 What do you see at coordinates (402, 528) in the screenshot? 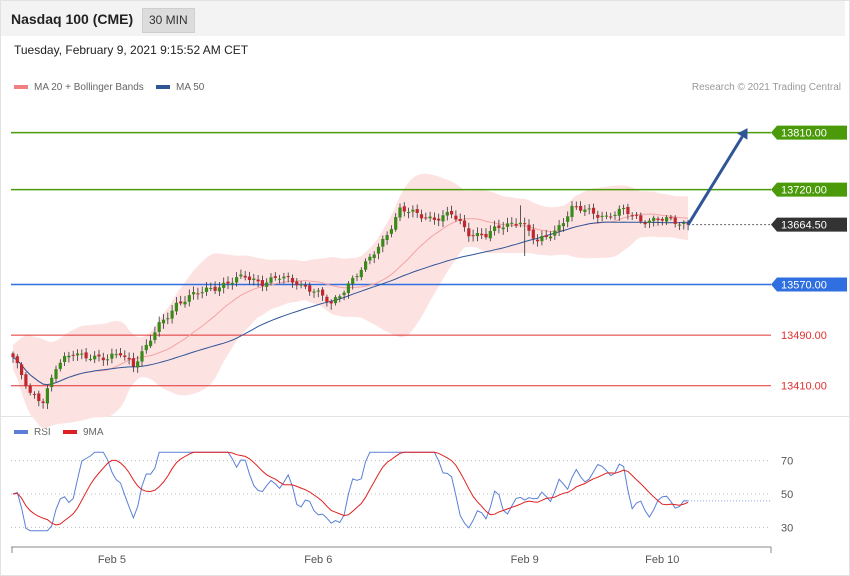
I see `rsi-level-30: 30` at bounding box center [402, 528].